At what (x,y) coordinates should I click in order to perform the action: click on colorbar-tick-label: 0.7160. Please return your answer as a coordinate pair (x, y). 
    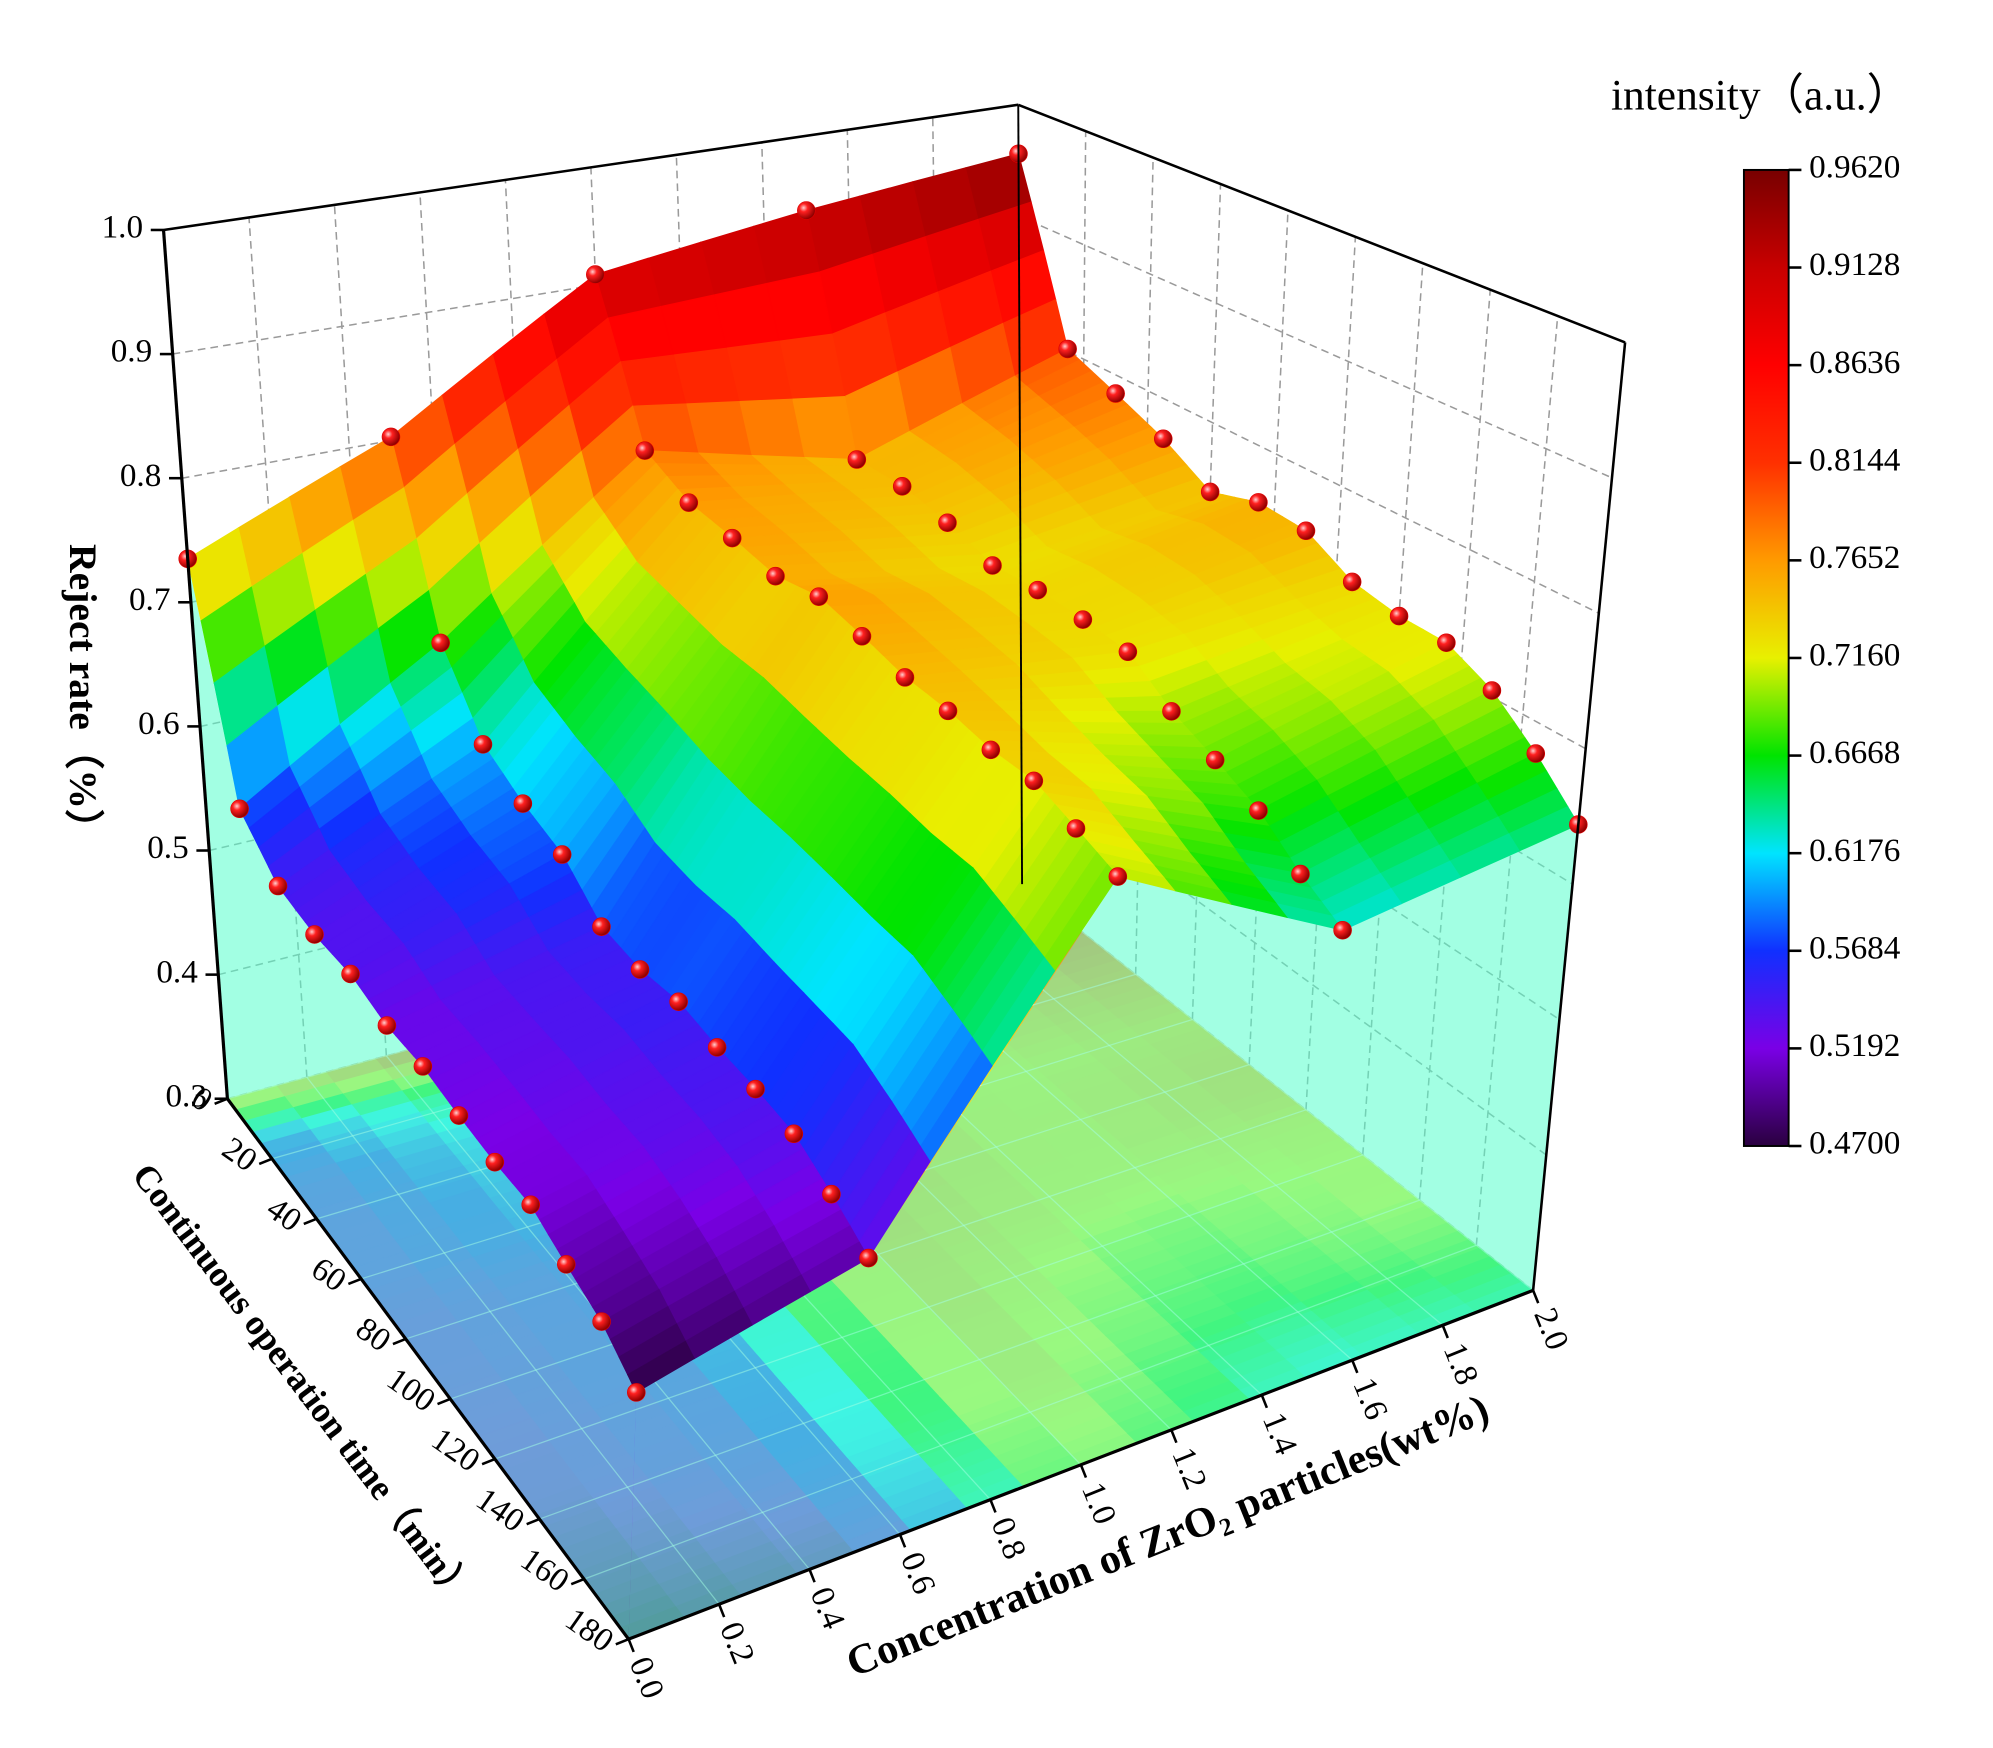
    Looking at the image, I should click on (1854, 655).